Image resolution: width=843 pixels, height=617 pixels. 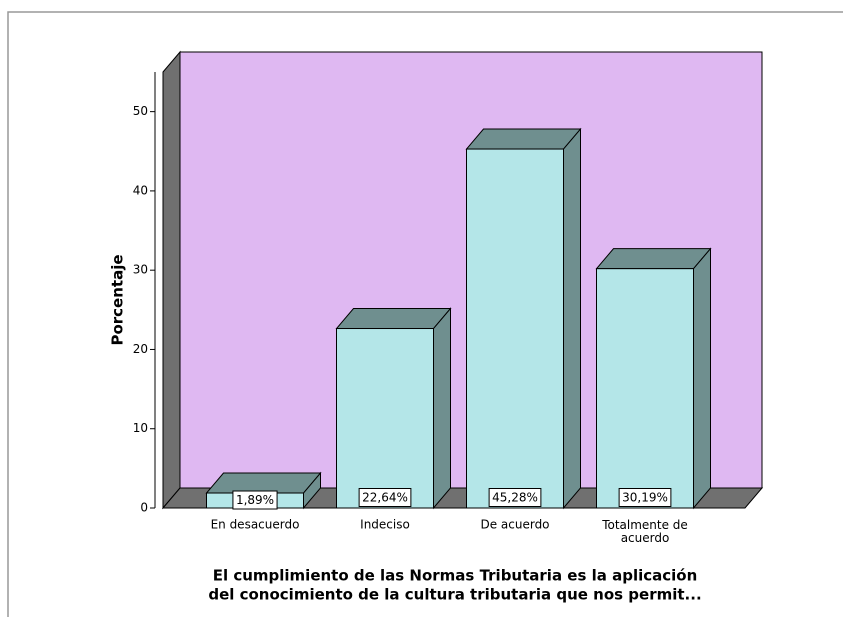 I want to click on data-label: 22,64%, so click(x=385, y=498).